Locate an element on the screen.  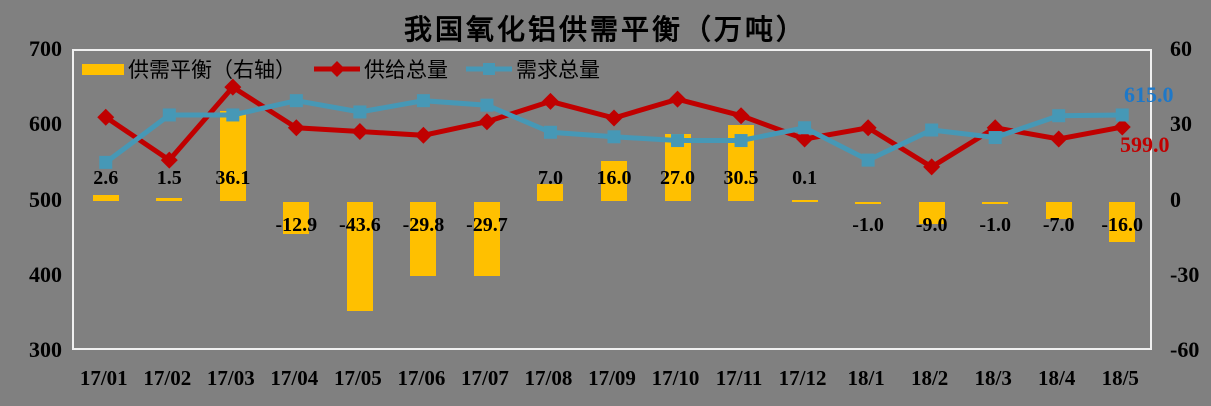
x-axis-label: 18/3 is located at coordinates (993, 378).